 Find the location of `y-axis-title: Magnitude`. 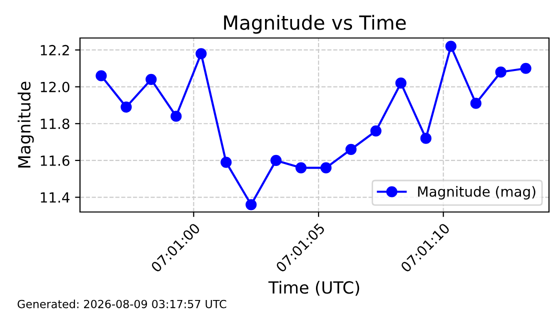

y-axis-title: Magnitude is located at coordinates (26, 125).